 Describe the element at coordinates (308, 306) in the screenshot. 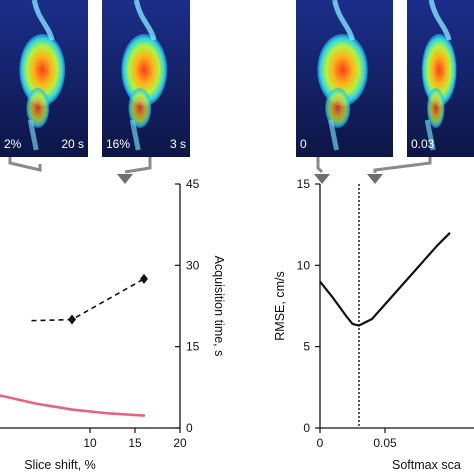

I see `right-y-ticks: 0 5 10 15` at that location.